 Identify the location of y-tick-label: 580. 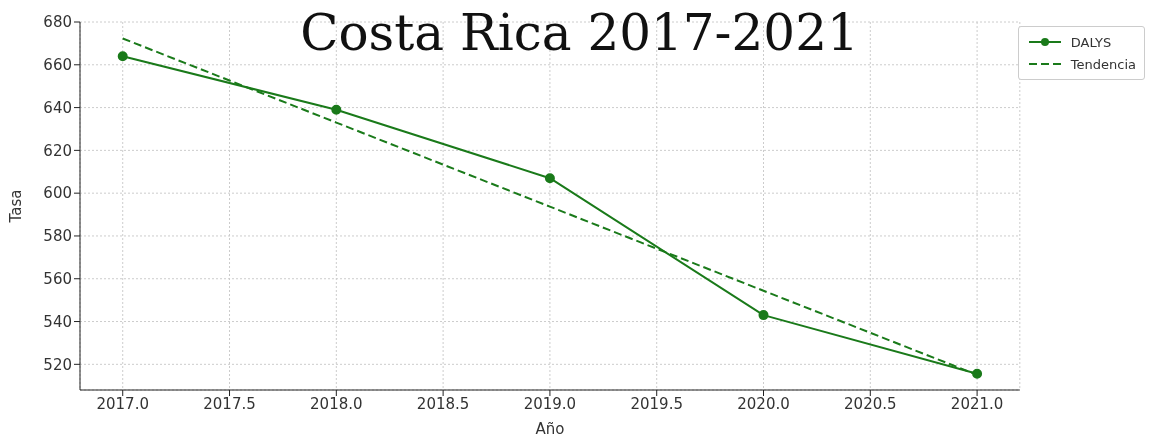
(57, 236).